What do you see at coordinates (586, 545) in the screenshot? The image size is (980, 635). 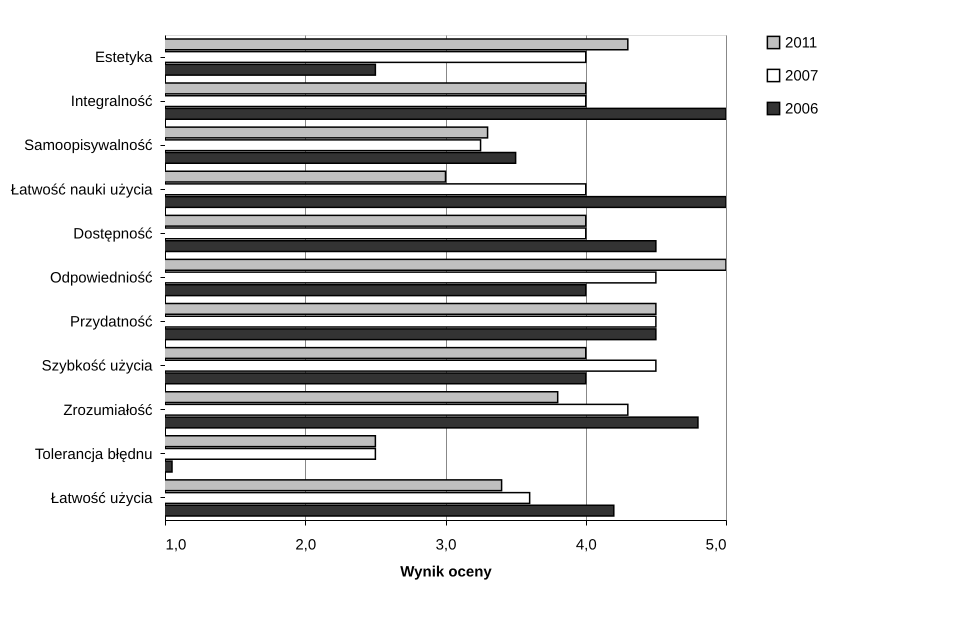 I see `x-tick-label: 4,0` at bounding box center [586, 545].